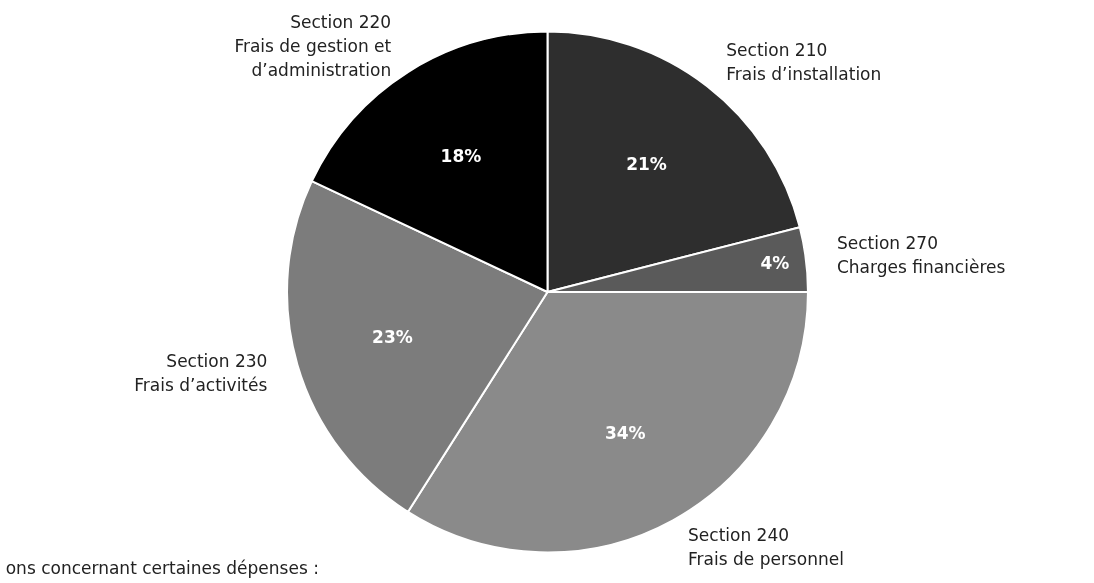  What do you see at coordinates (766, 547) in the screenshot?
I see `slice-label: Section 240 Frais de personnel` at bounding box center [766, 547].